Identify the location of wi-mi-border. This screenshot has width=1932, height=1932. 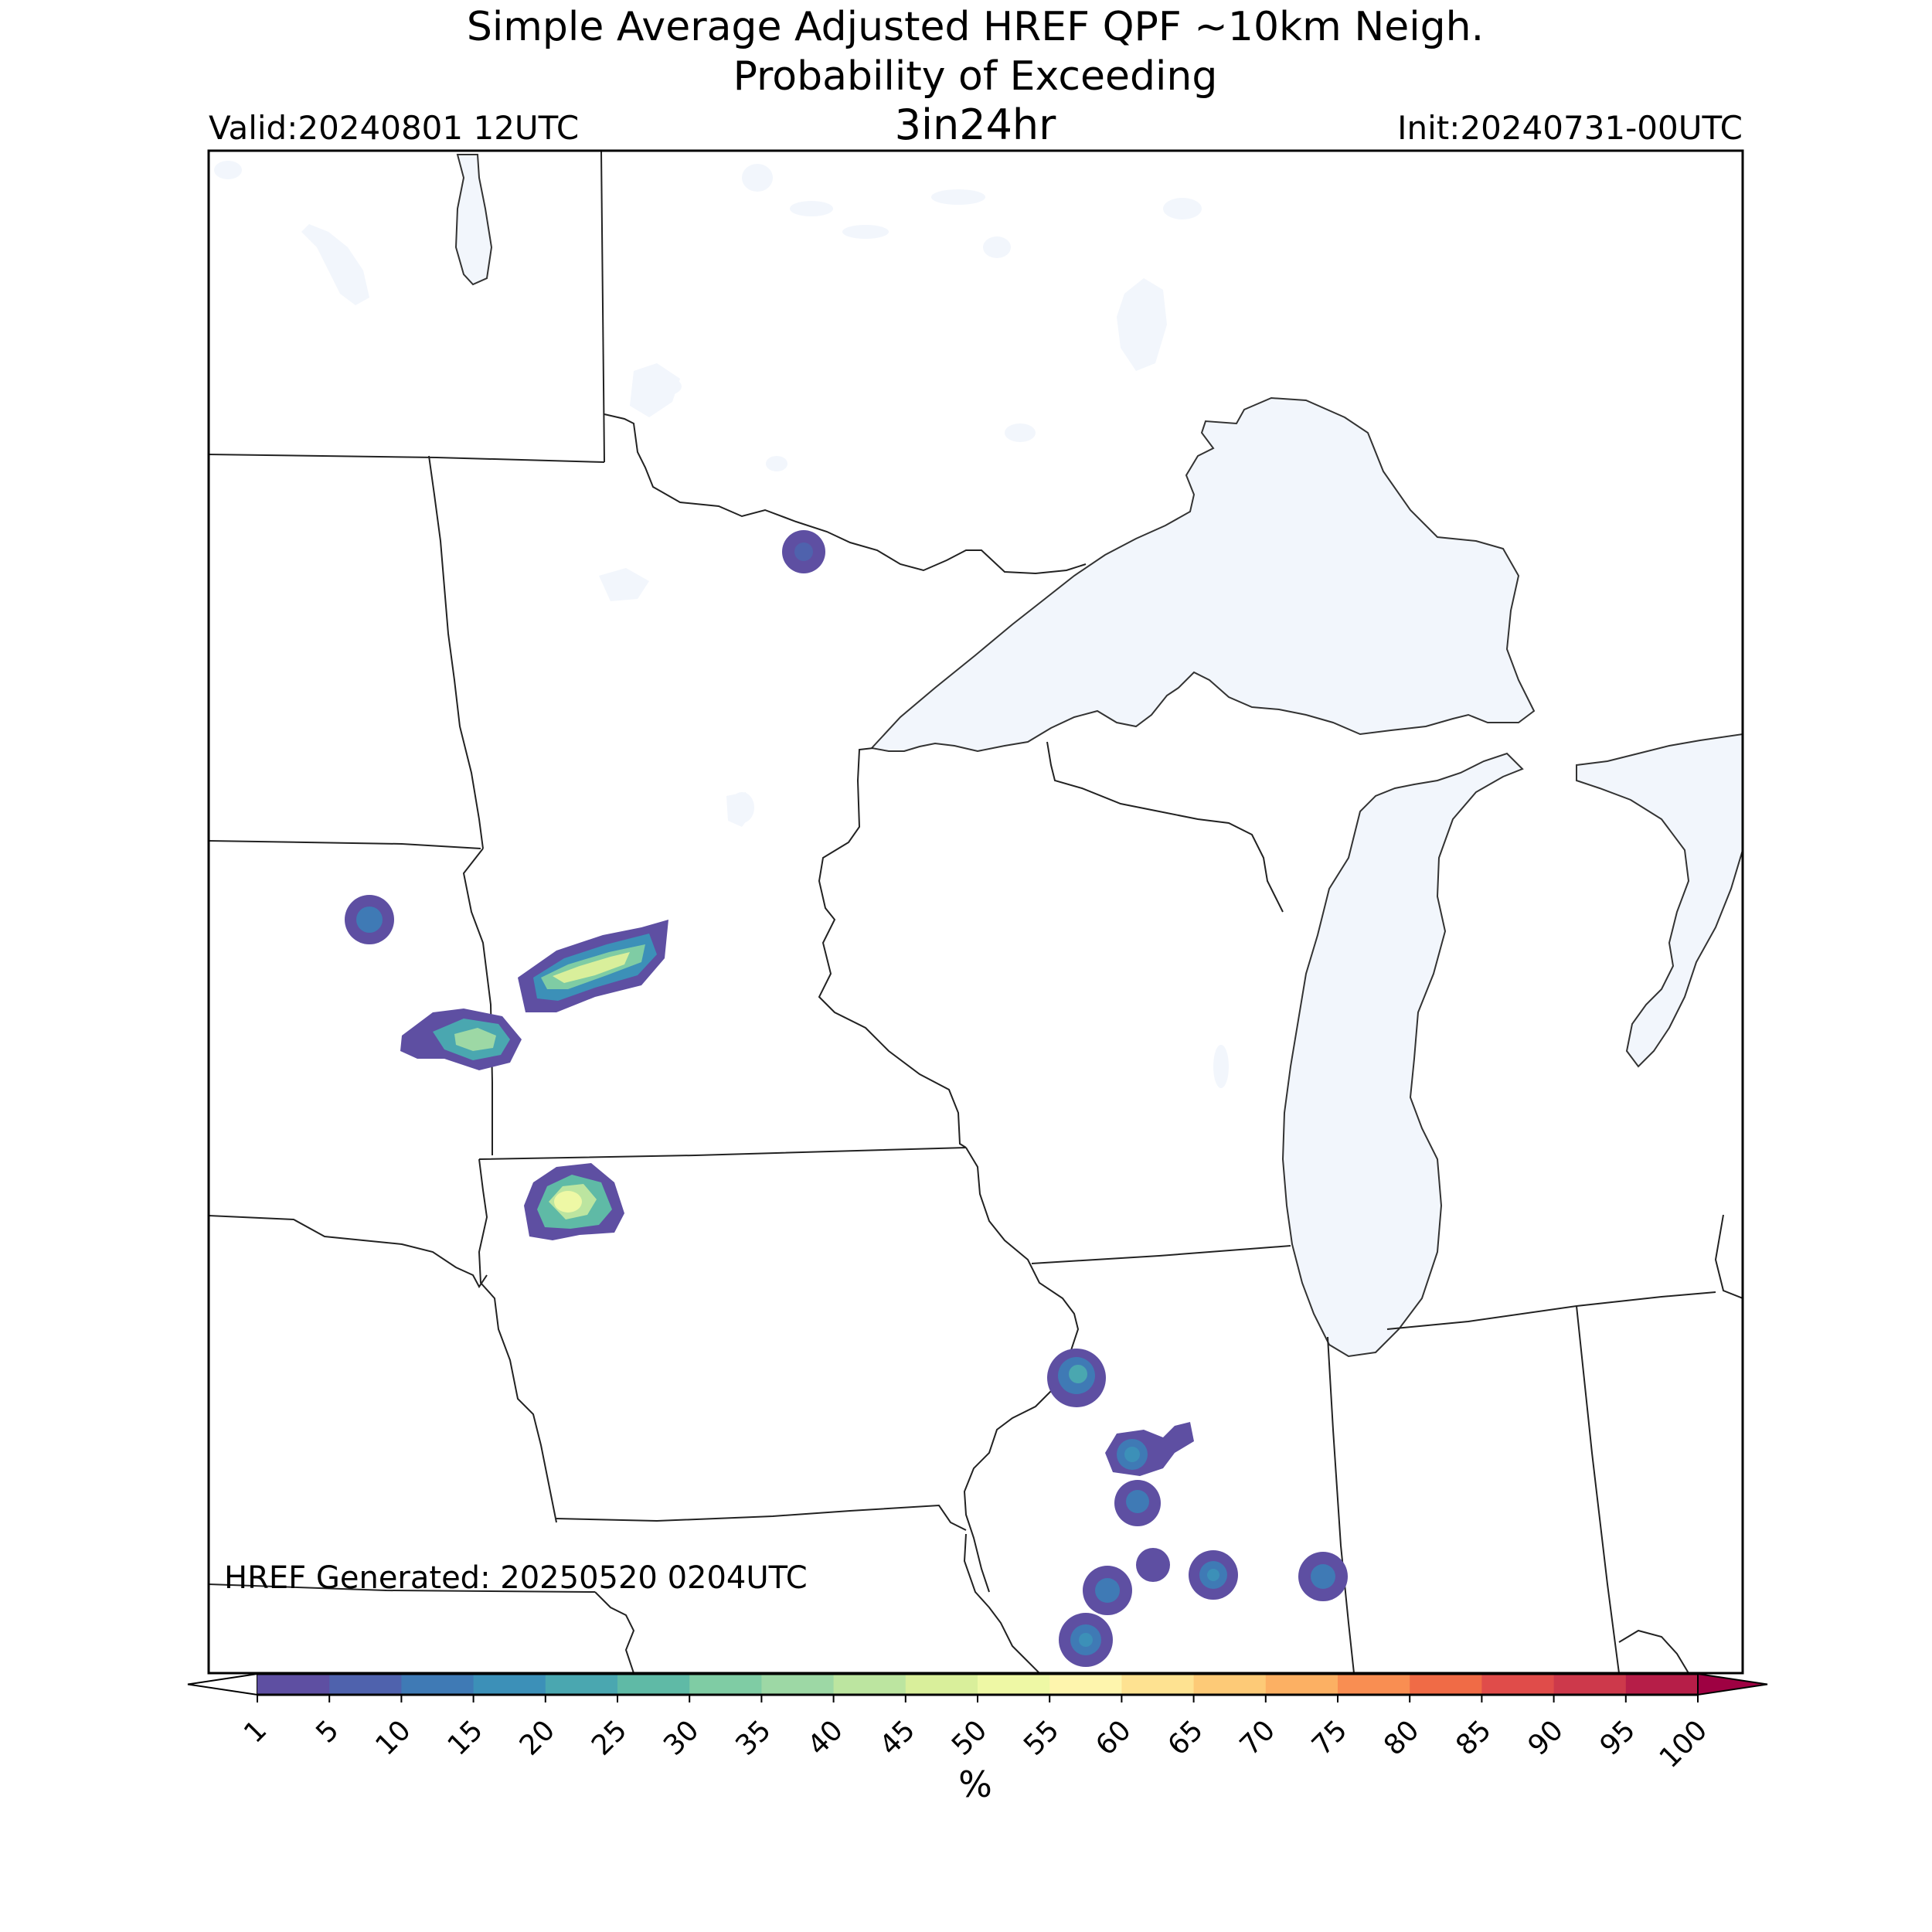
(1165, 827).